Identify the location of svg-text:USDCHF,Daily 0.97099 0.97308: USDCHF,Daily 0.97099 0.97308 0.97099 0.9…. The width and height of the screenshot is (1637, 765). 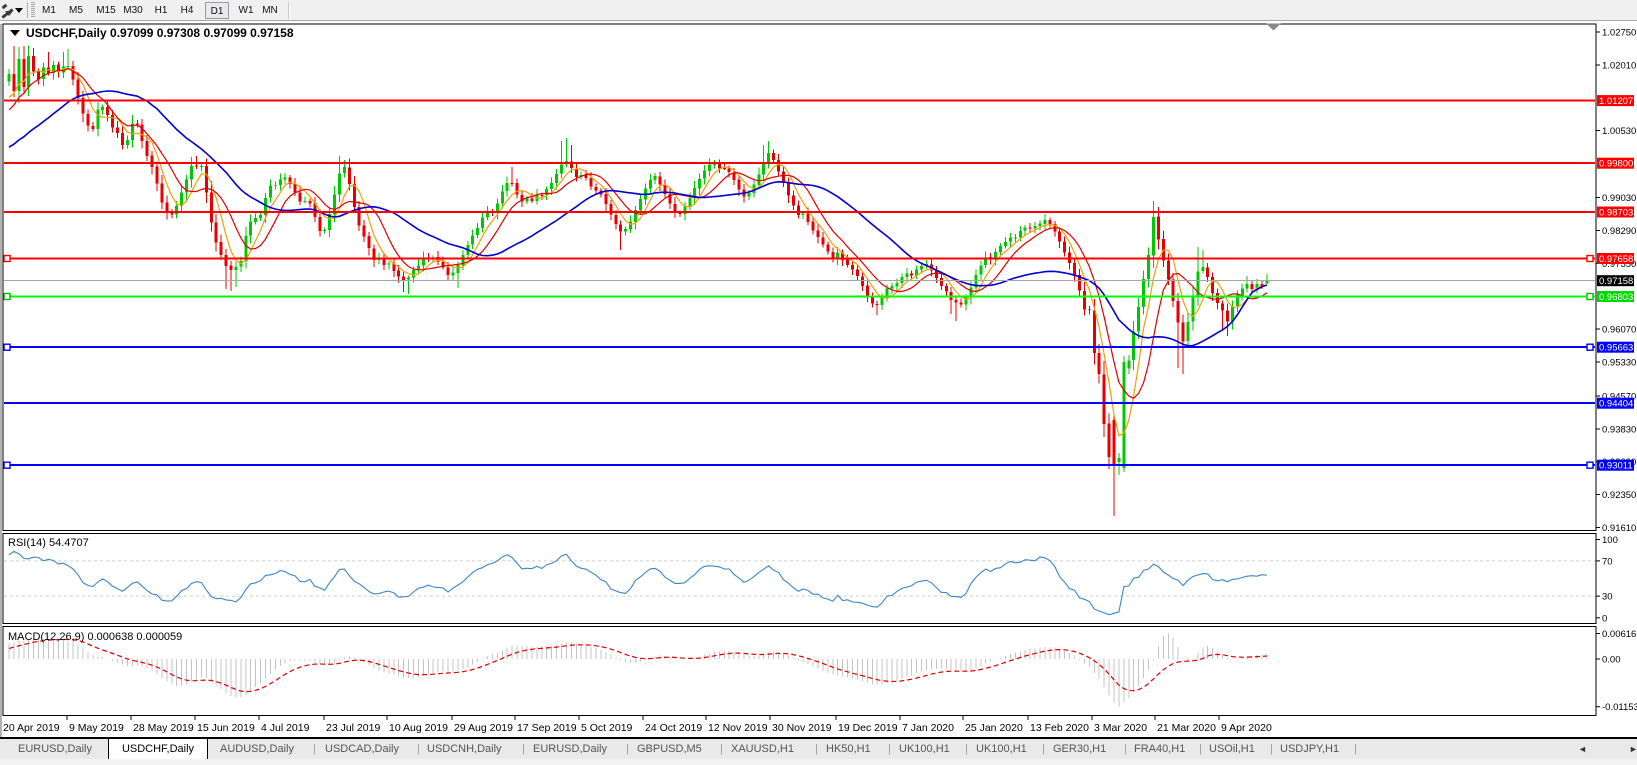
(160, 33).